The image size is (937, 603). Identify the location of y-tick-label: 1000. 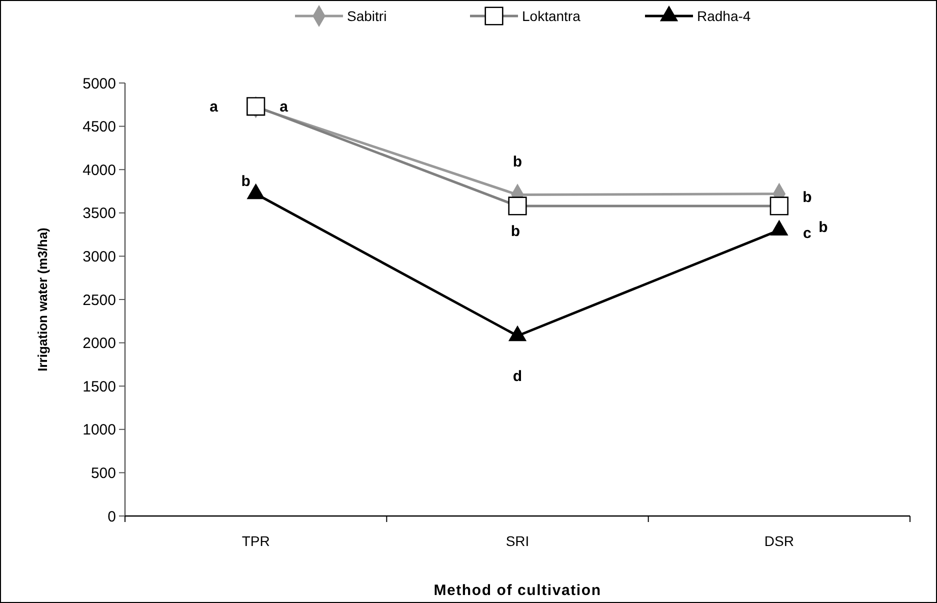
(99, 430).